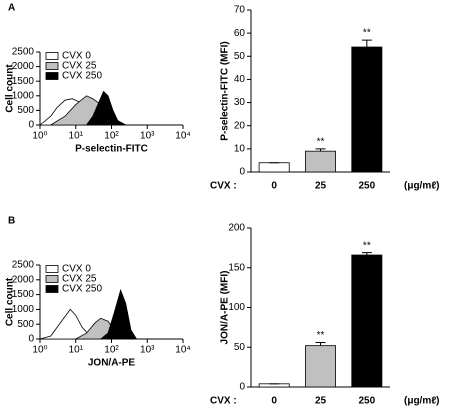  Describe the element at coordinates (111, 149) in the screenshot. I see `x-axis-label: P-selectin-FITC` at that location.